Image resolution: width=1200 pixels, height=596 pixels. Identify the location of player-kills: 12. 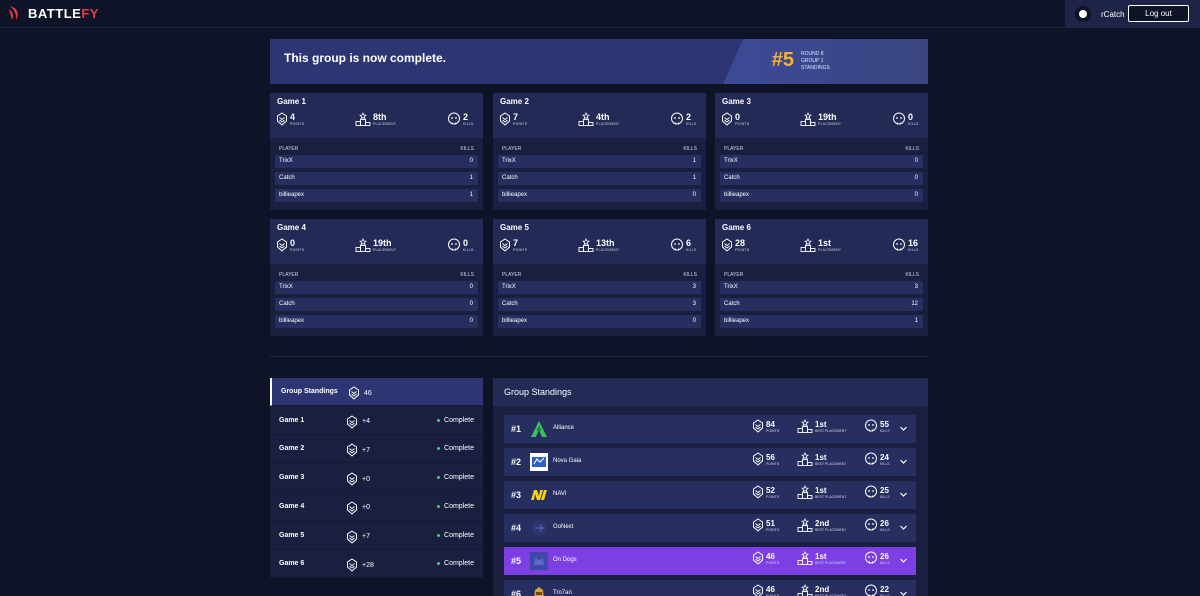
(914, 304).